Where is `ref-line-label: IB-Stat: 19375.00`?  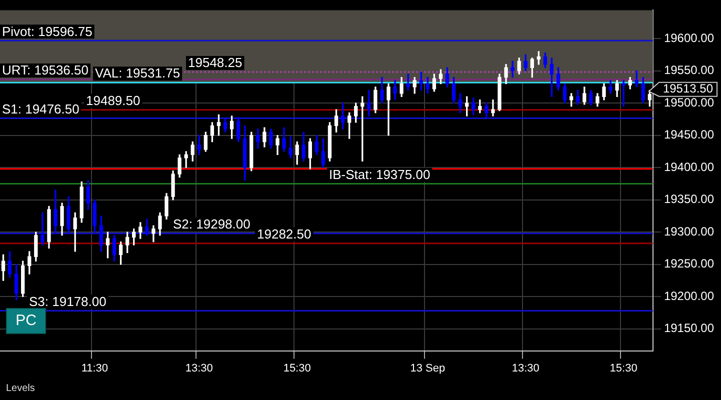
ref-line-label: IB-Stat: 19375.00 is located at coordinates (379, 174).